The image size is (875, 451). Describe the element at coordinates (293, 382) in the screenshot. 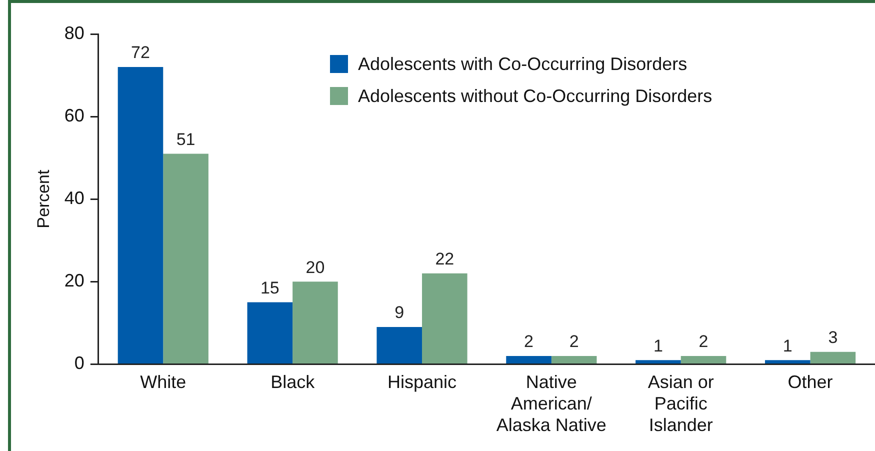

I see `x-tick-label: Black` at that location.